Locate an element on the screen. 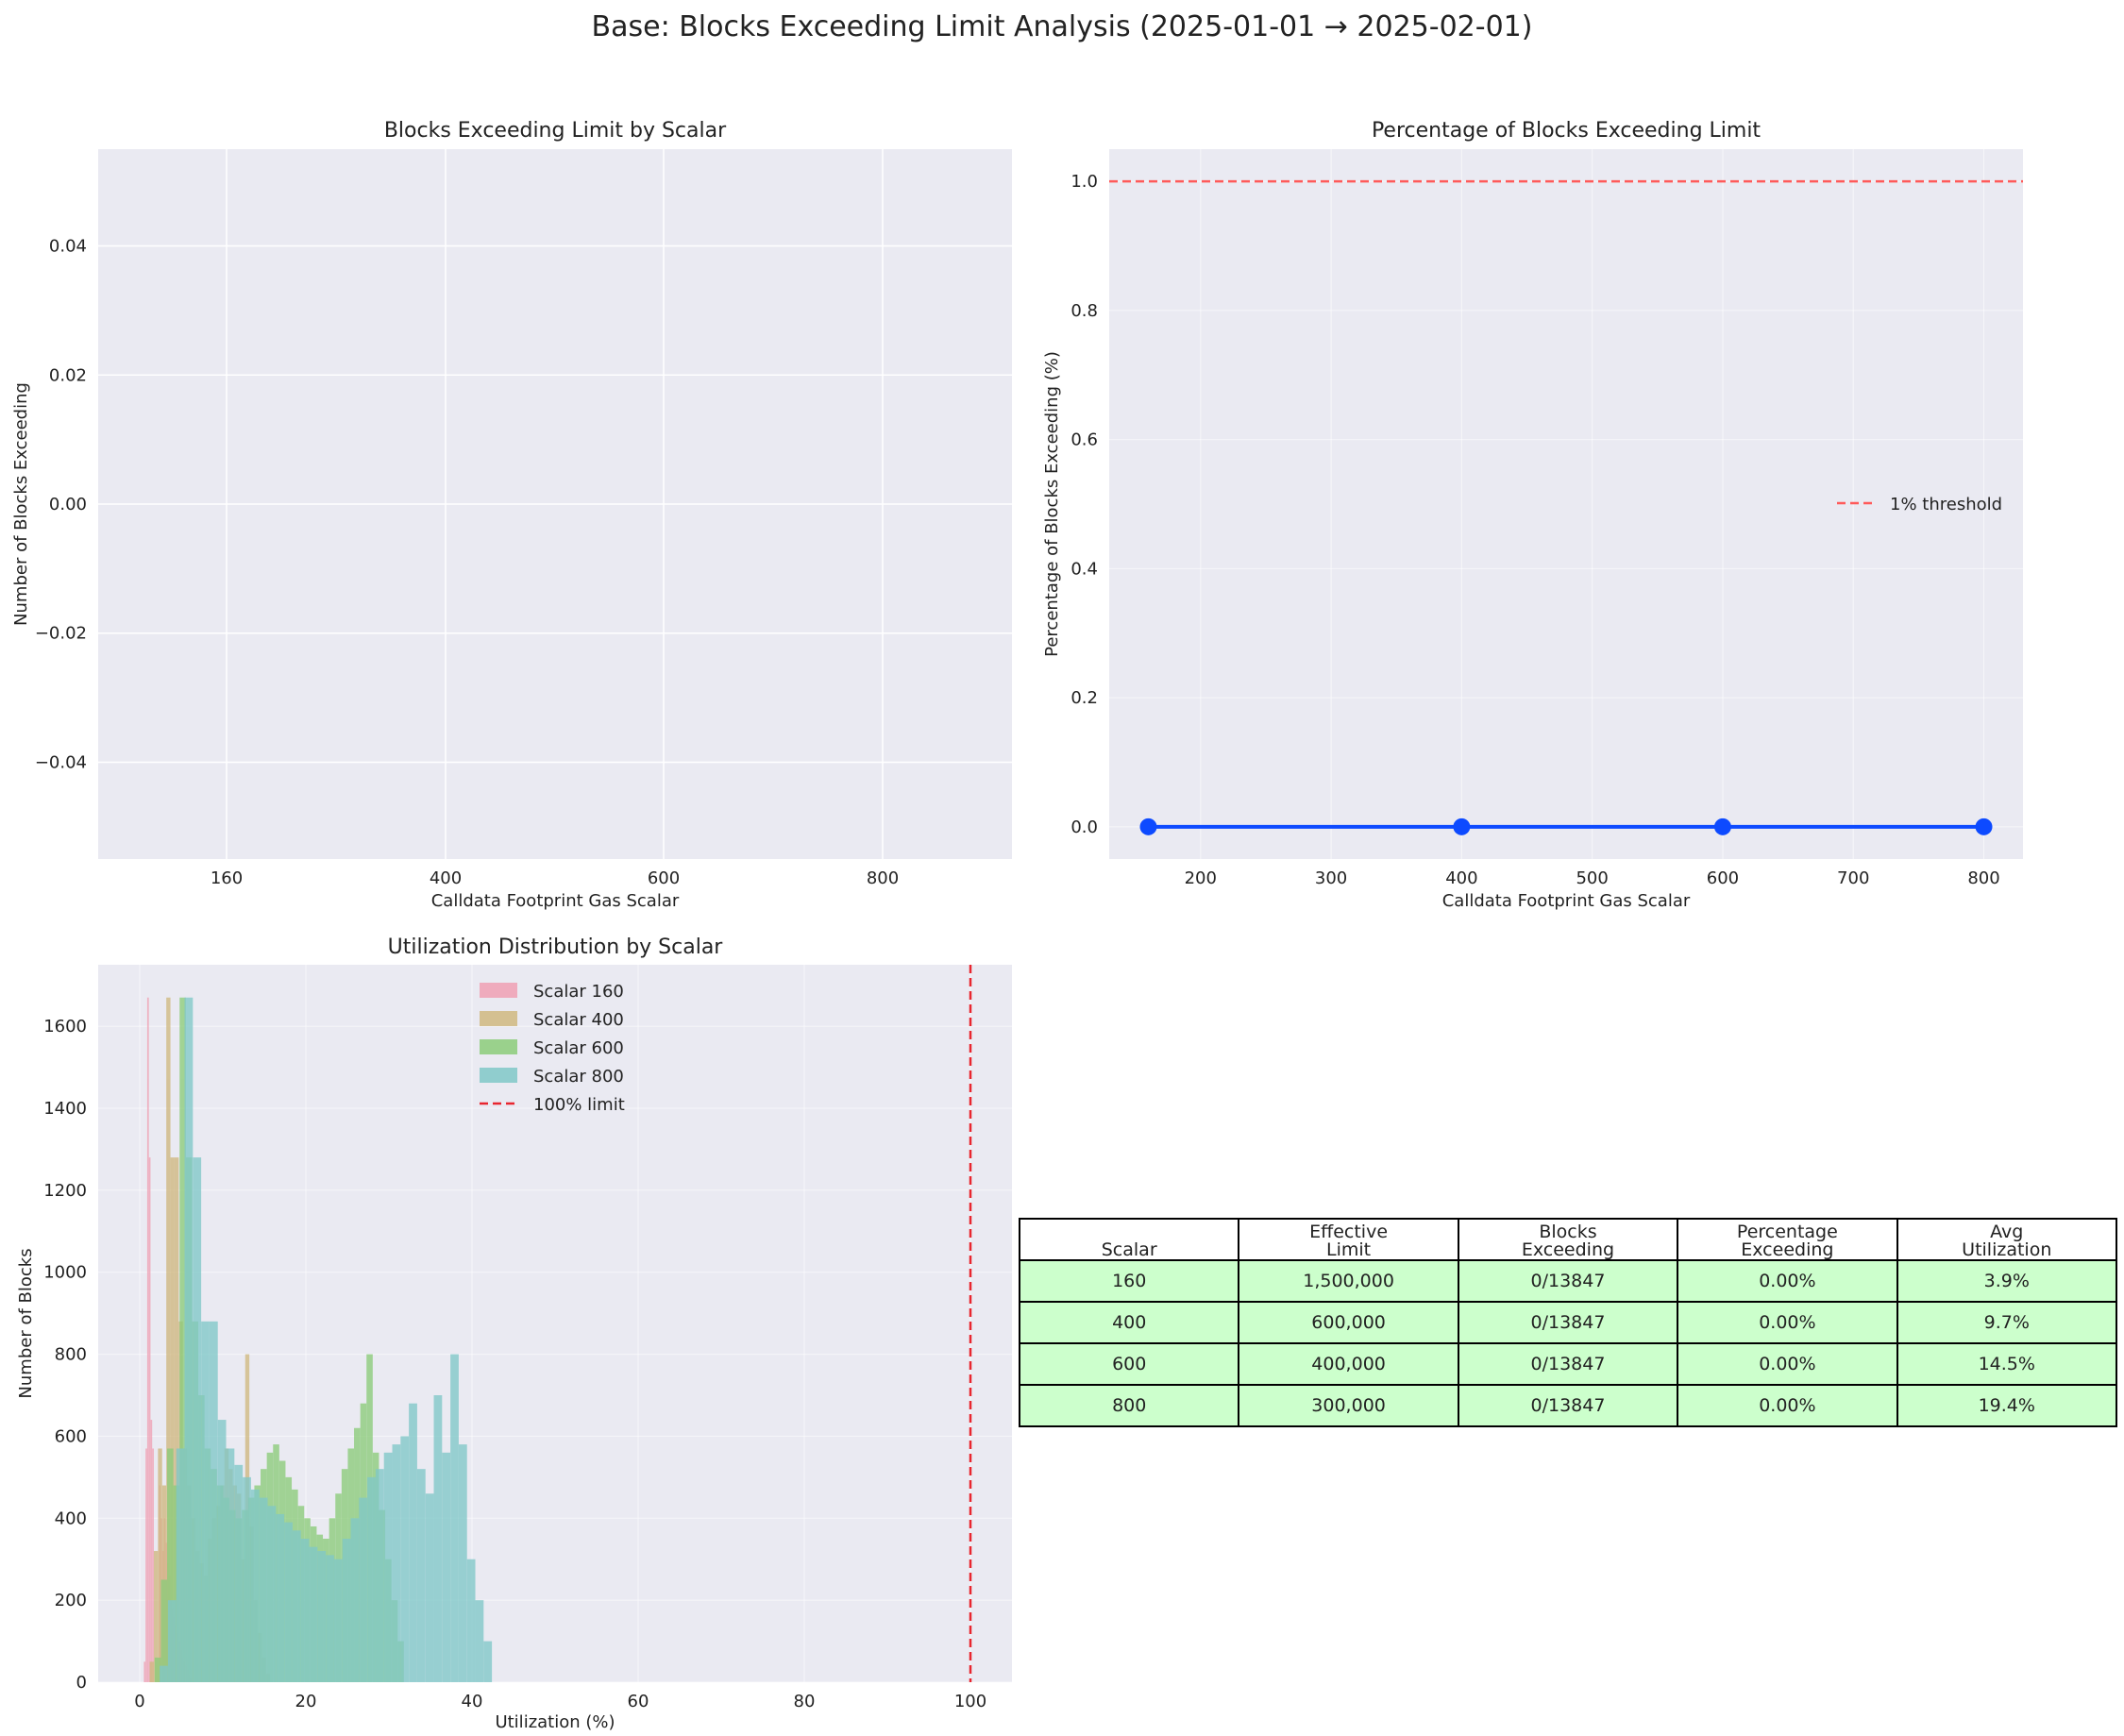  cell-scalar: 600 is located at coordinates (1129, 1364).